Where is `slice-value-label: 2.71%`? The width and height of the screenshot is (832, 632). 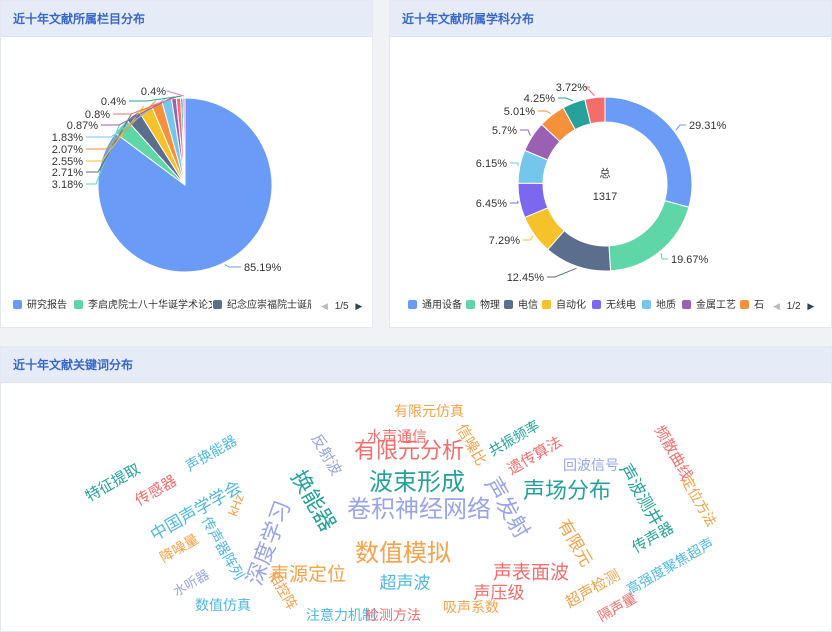 slice-value-label: 2.71% is located at coordinates (67, 173).